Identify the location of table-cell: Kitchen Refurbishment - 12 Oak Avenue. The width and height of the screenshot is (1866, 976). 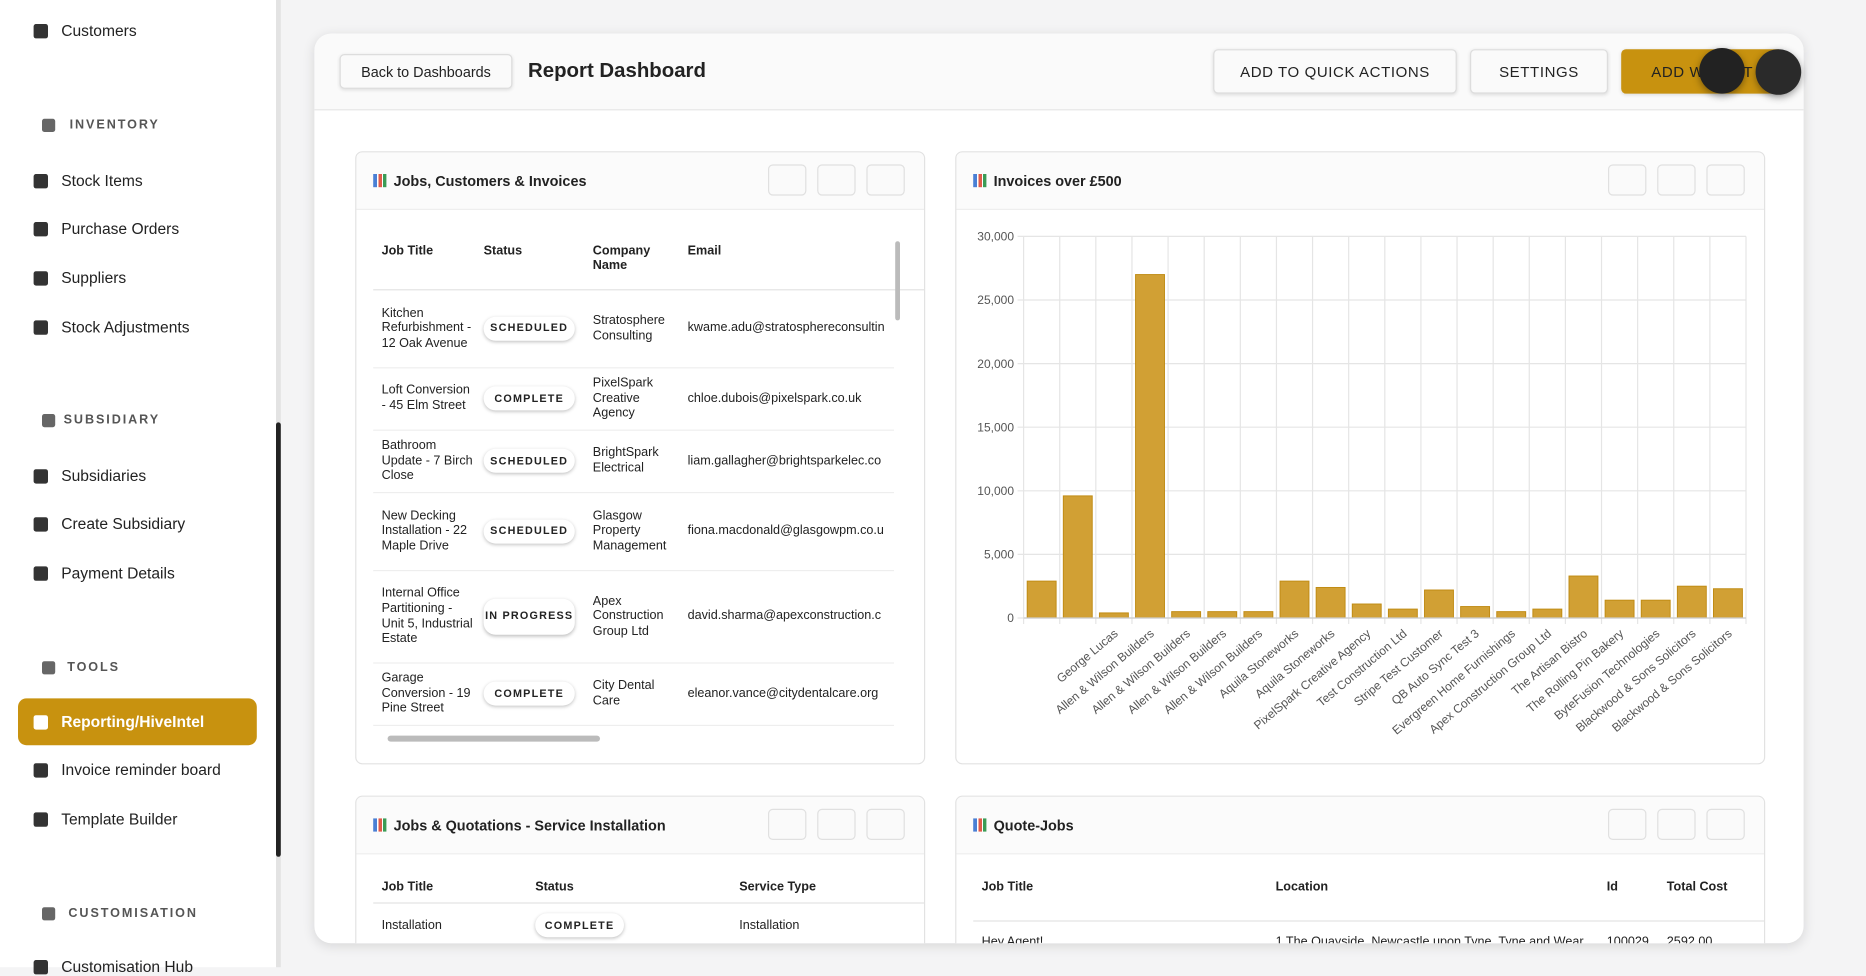
(426, 328).